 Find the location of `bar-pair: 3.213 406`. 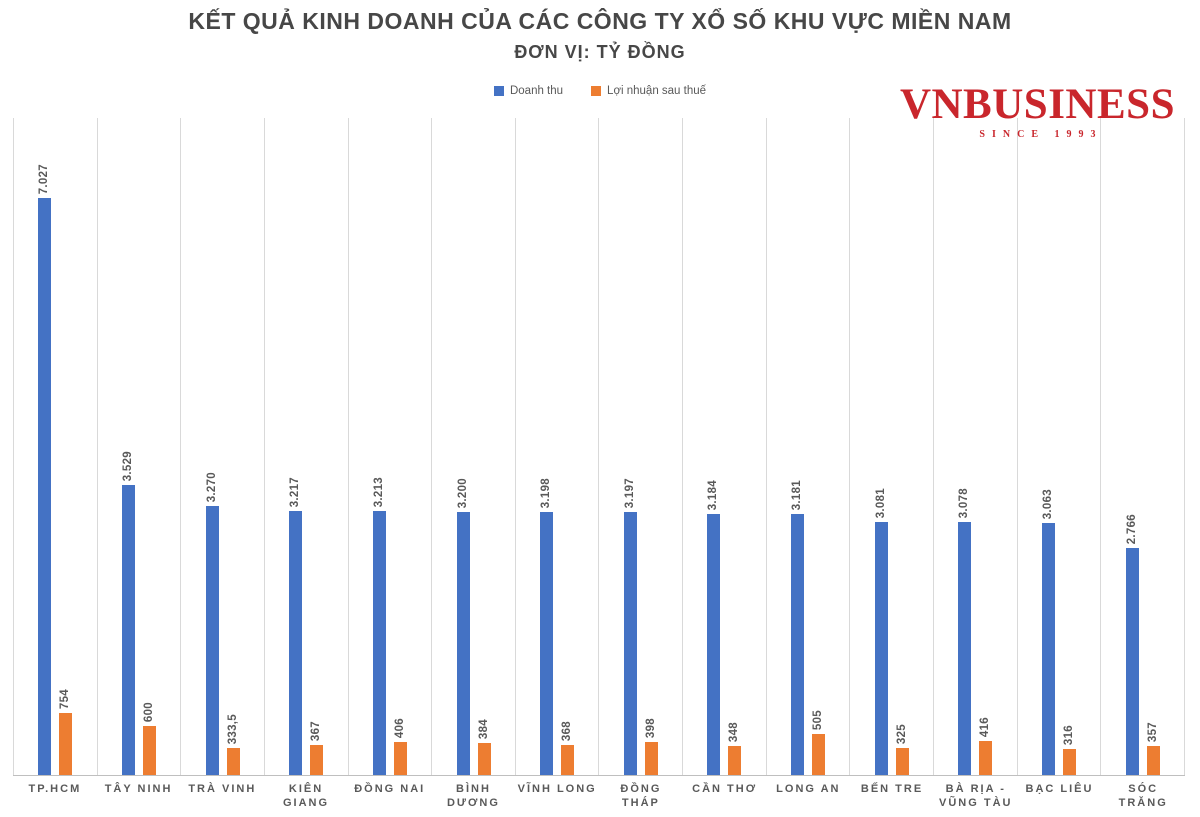

bar-pair: 3.213 406 is located at coordinates (390, 446).